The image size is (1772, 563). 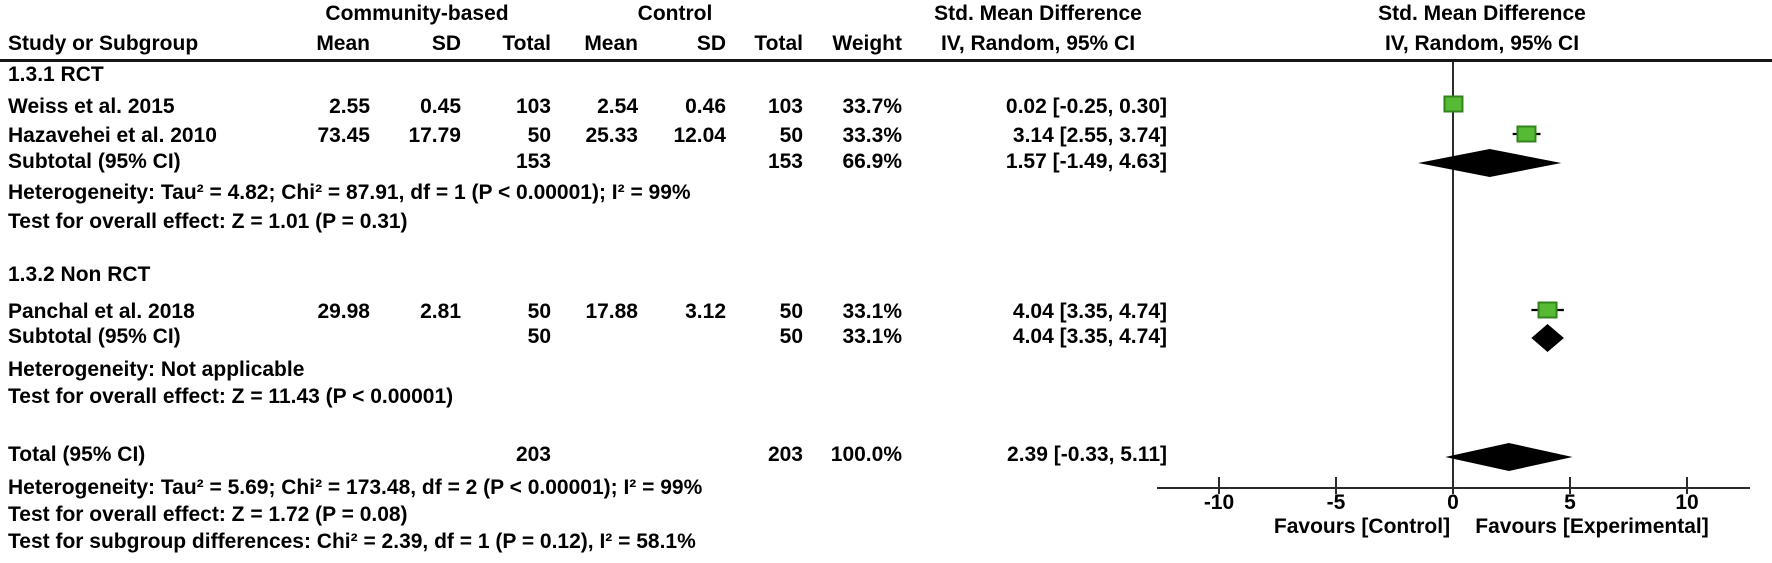 I want to click on tick-label: -10, so click(x=1219, y=502).